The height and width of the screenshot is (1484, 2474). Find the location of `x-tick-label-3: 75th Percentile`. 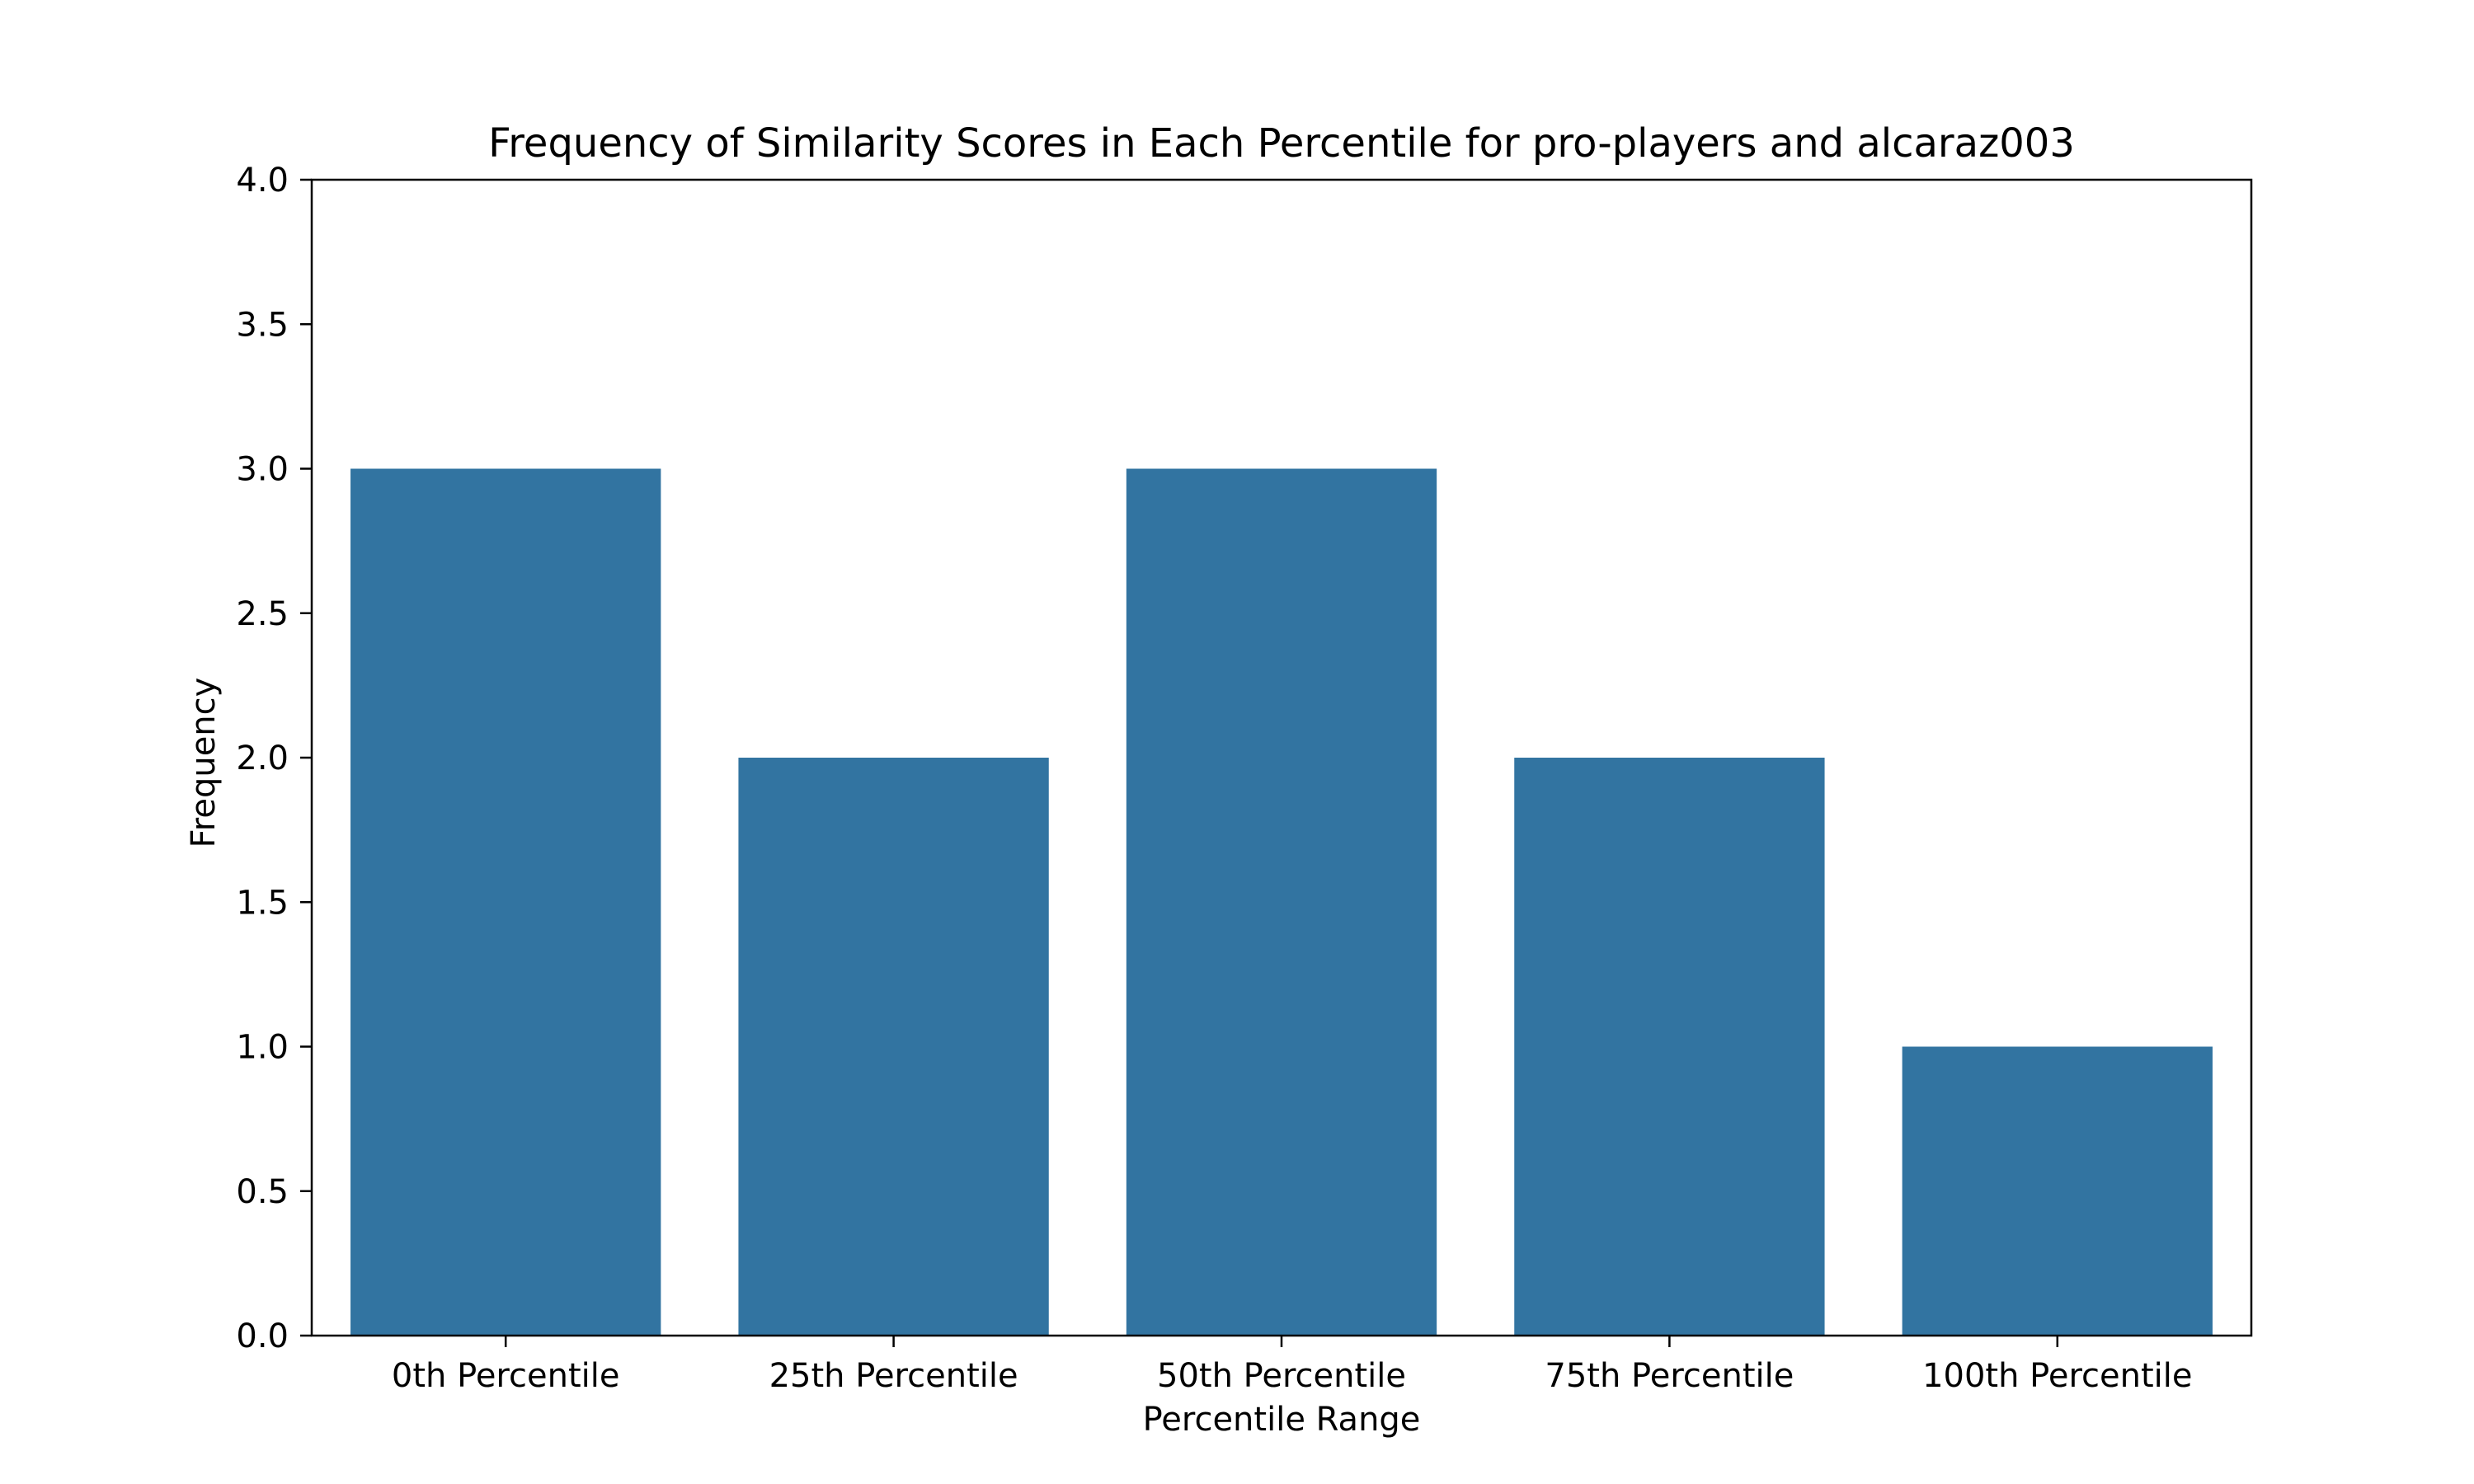

x-tick-label-3: 75th Percentile is located at coordinates (1669, 1376).